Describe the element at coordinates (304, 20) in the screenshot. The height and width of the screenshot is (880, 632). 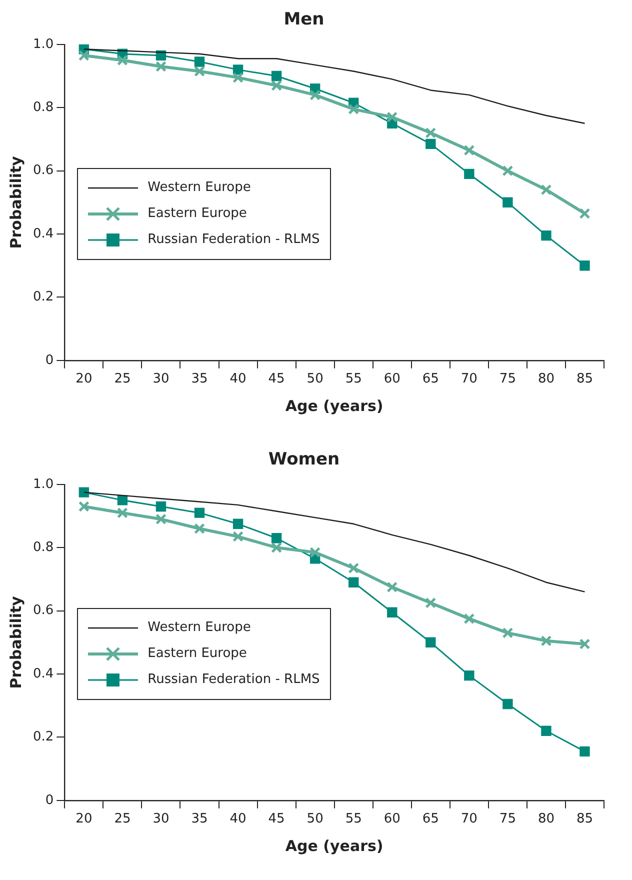
I see `chart-title: Men` at that location.